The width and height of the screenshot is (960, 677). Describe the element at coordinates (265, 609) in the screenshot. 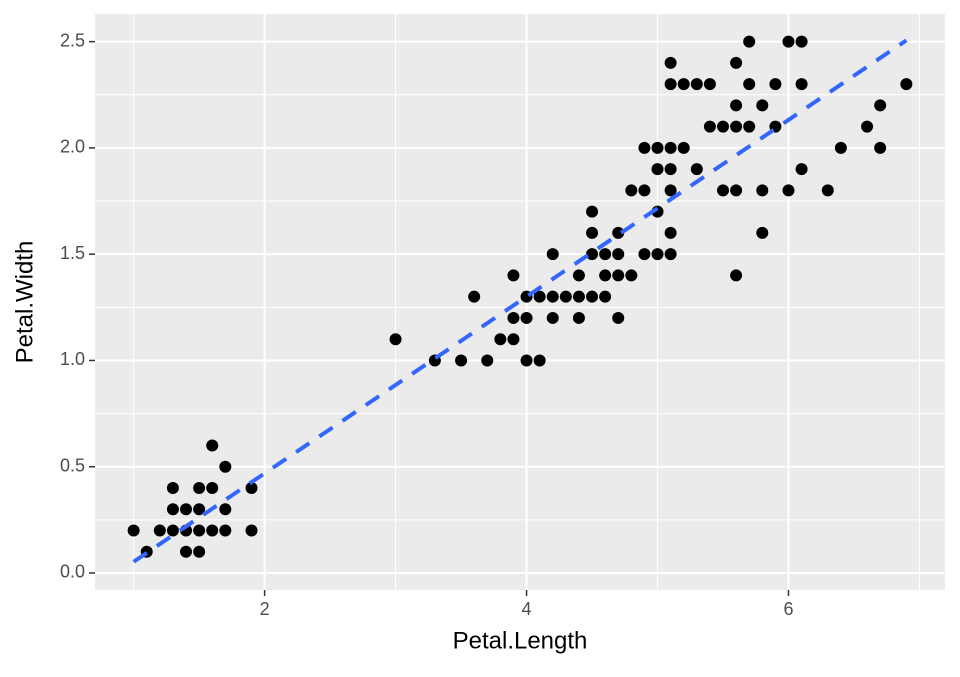

I see `x-tick-label: 2` at that location.